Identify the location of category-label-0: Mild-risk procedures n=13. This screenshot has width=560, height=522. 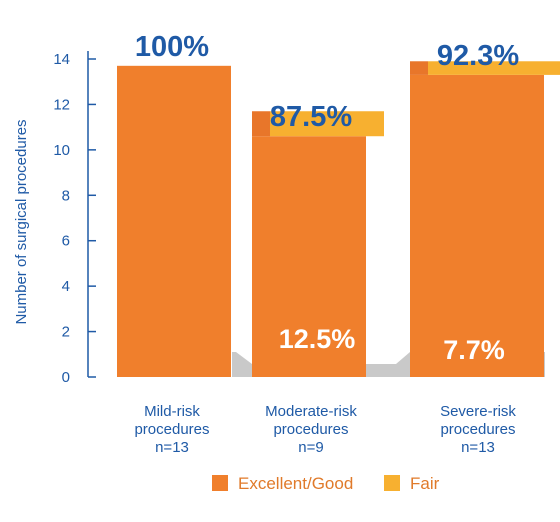
(171, 429).